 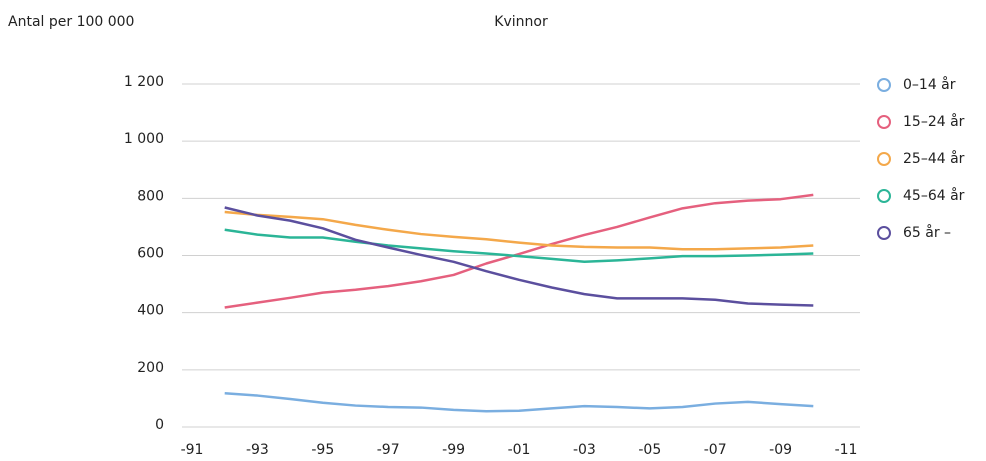 What do you see at coordinates (150, 311) in the screenshot?
I see `y-tick-label: 400` at bounding box center [150, 311].